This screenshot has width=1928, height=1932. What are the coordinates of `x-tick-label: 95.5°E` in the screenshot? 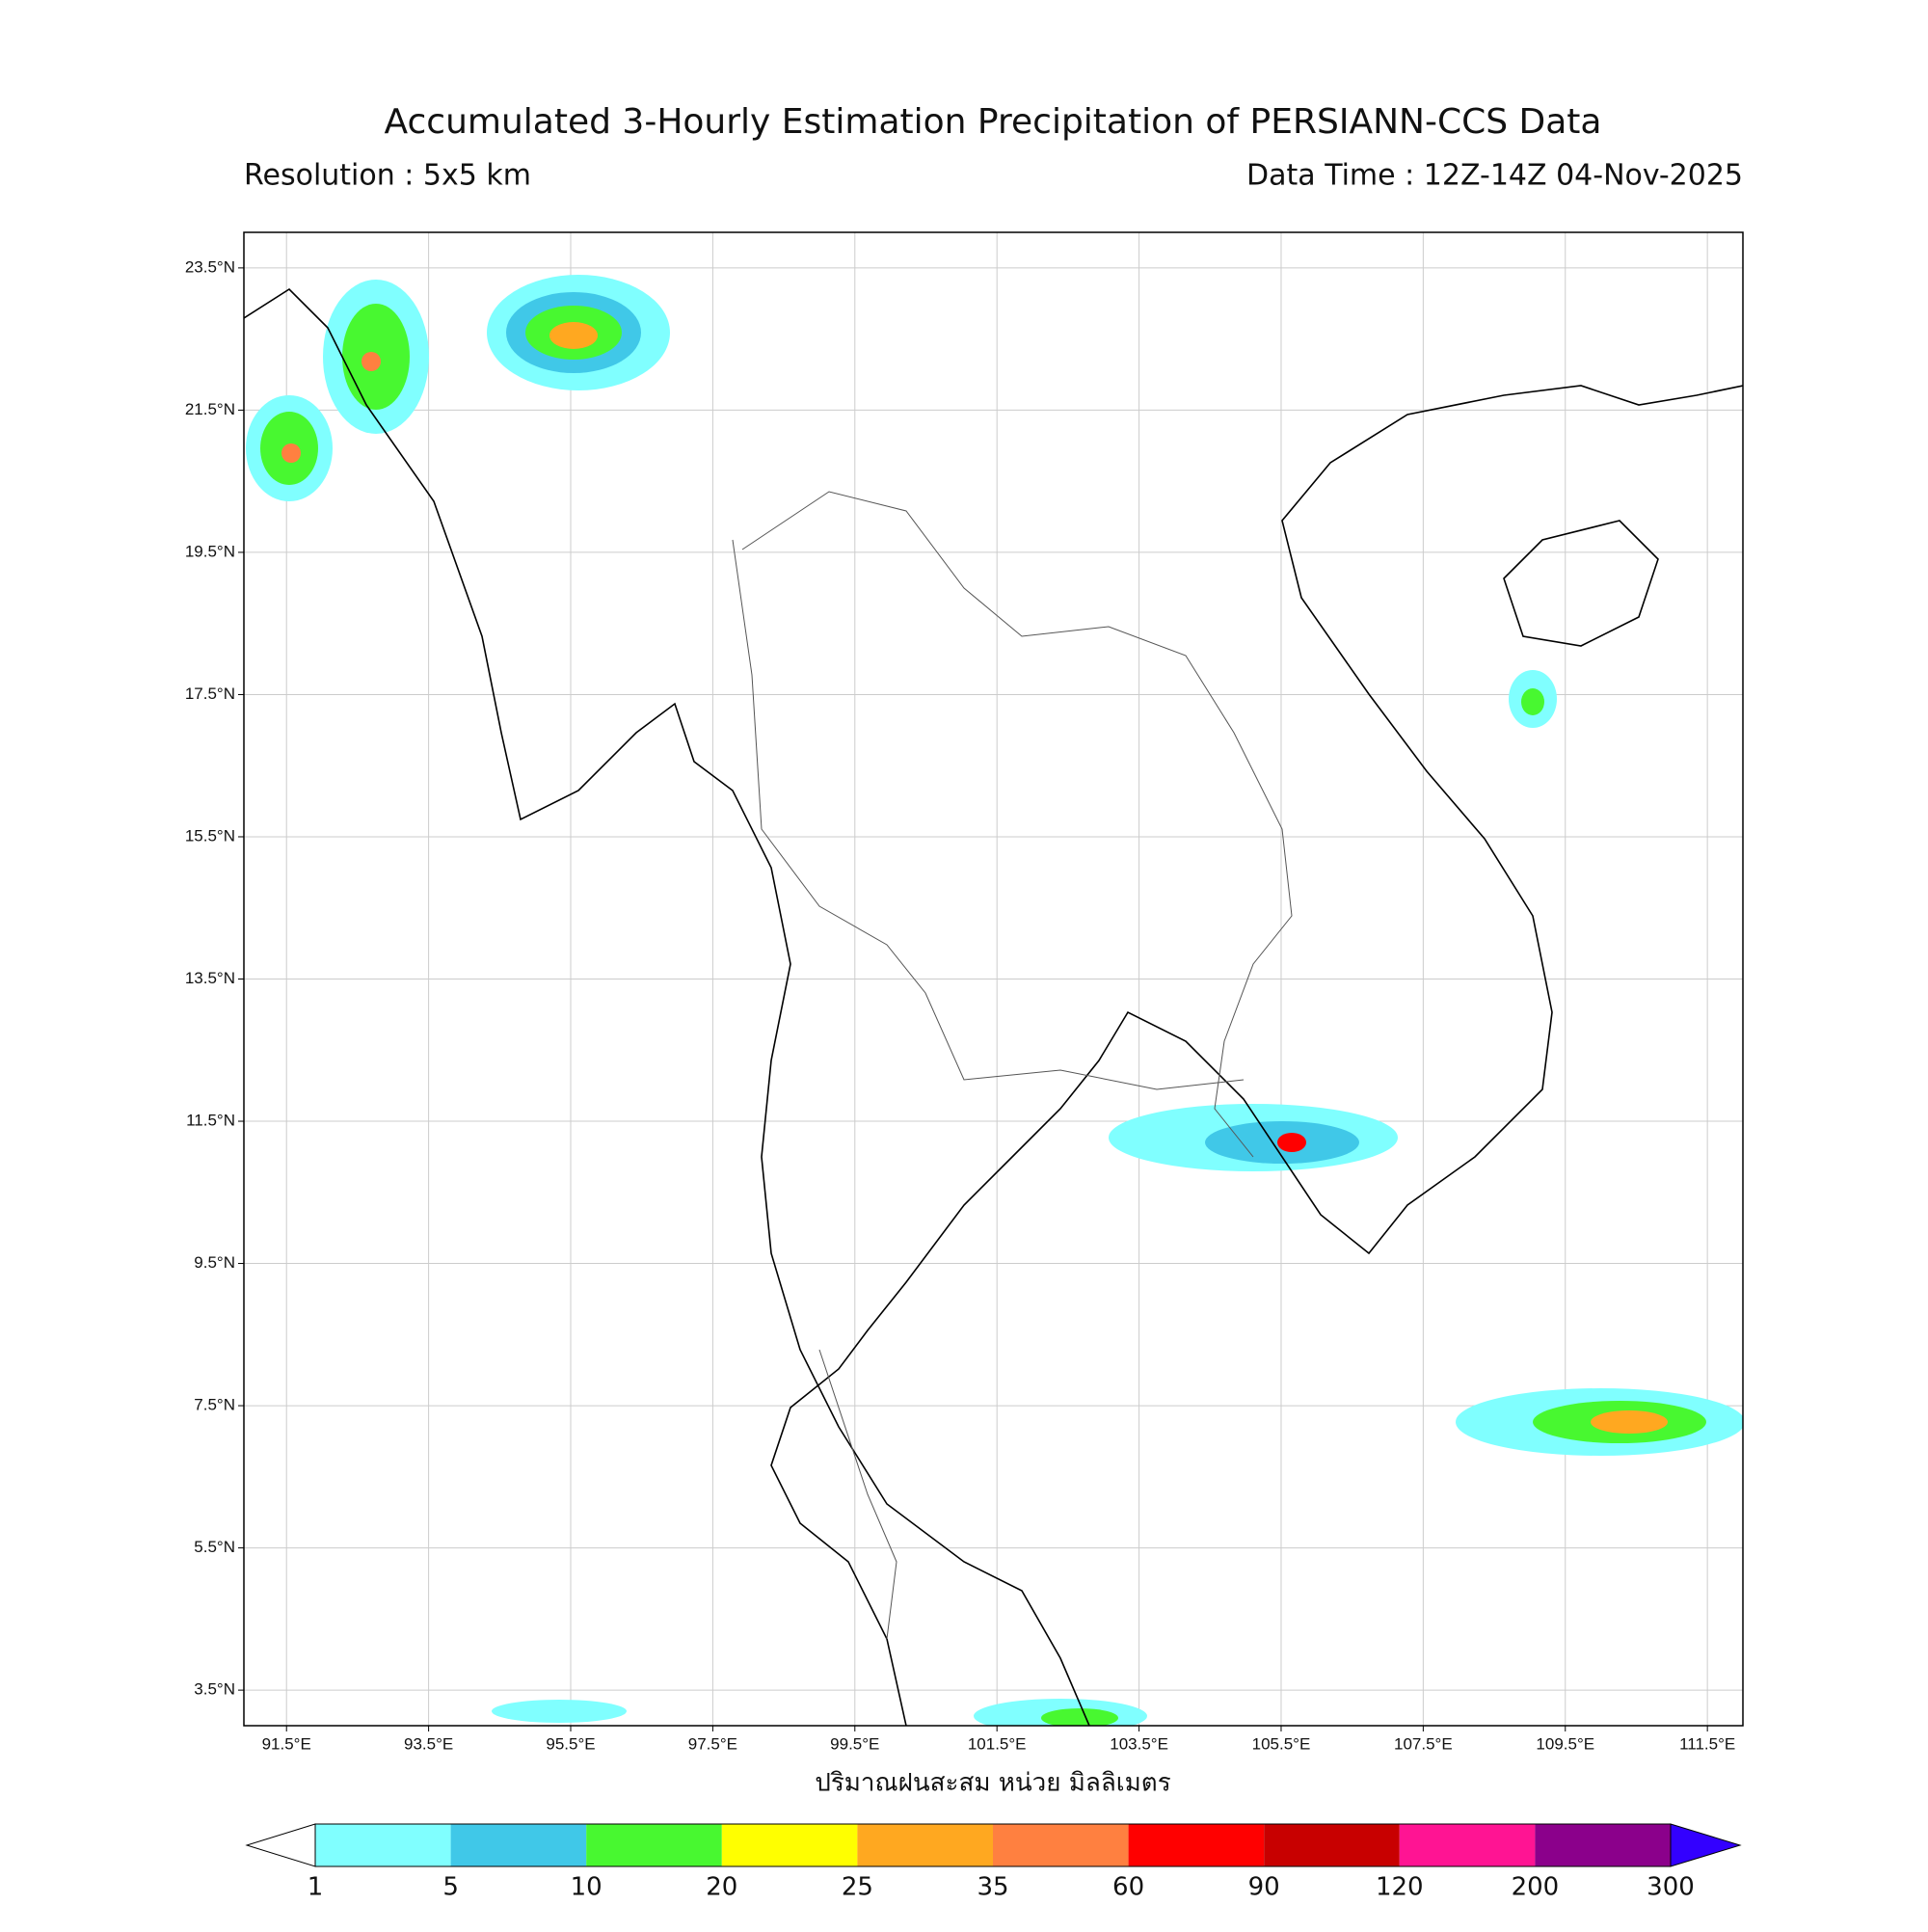 It's located at (570, 1744).